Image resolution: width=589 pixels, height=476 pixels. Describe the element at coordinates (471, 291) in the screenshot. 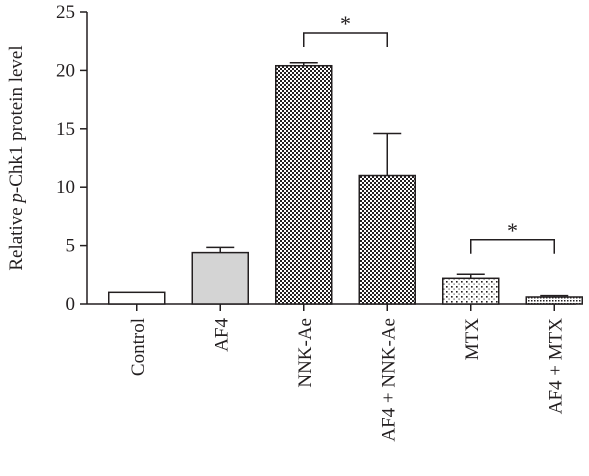

I see `bar-mtx` at that location.